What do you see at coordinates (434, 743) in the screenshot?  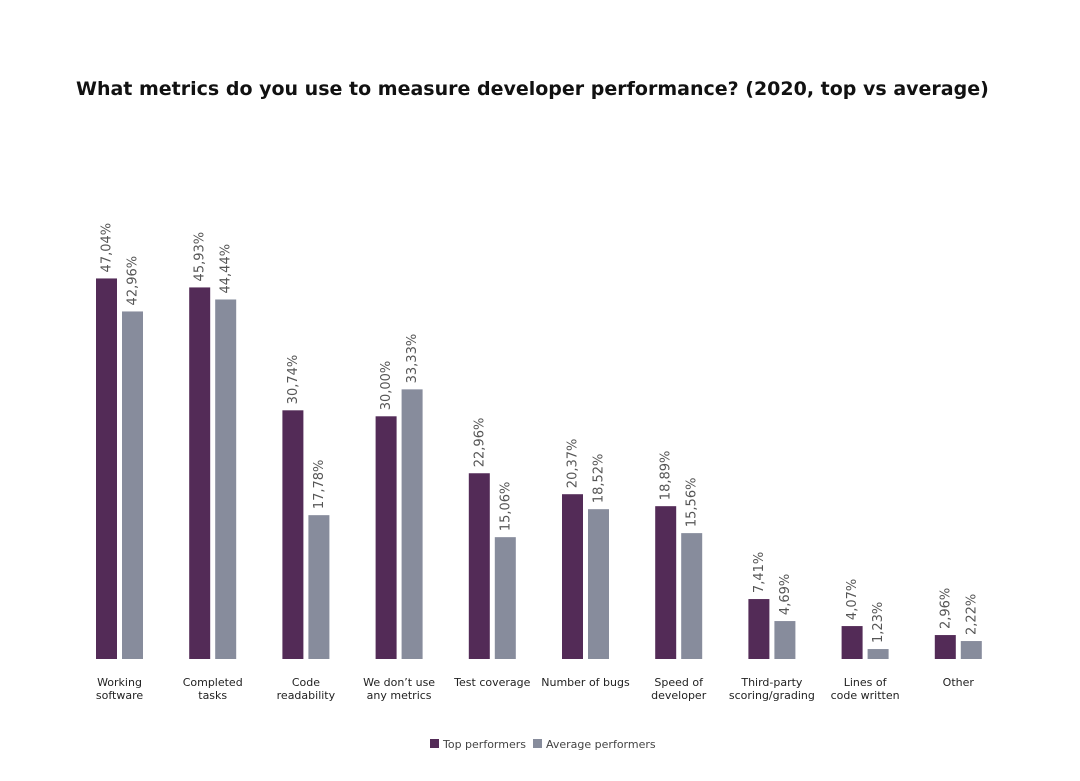 I see `legend-swatch-top-performers` at bounding box center [434, 743].